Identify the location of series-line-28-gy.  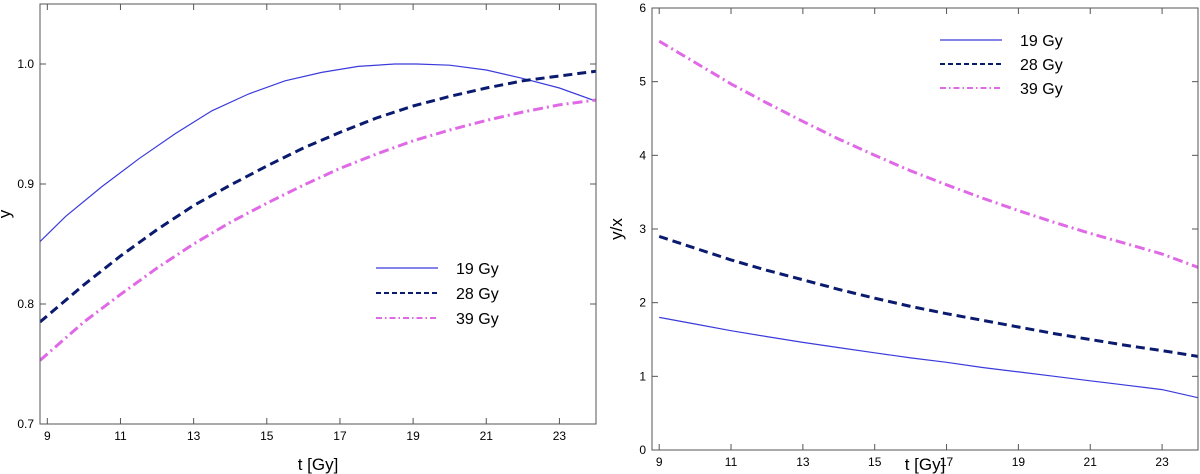
(928, 296).